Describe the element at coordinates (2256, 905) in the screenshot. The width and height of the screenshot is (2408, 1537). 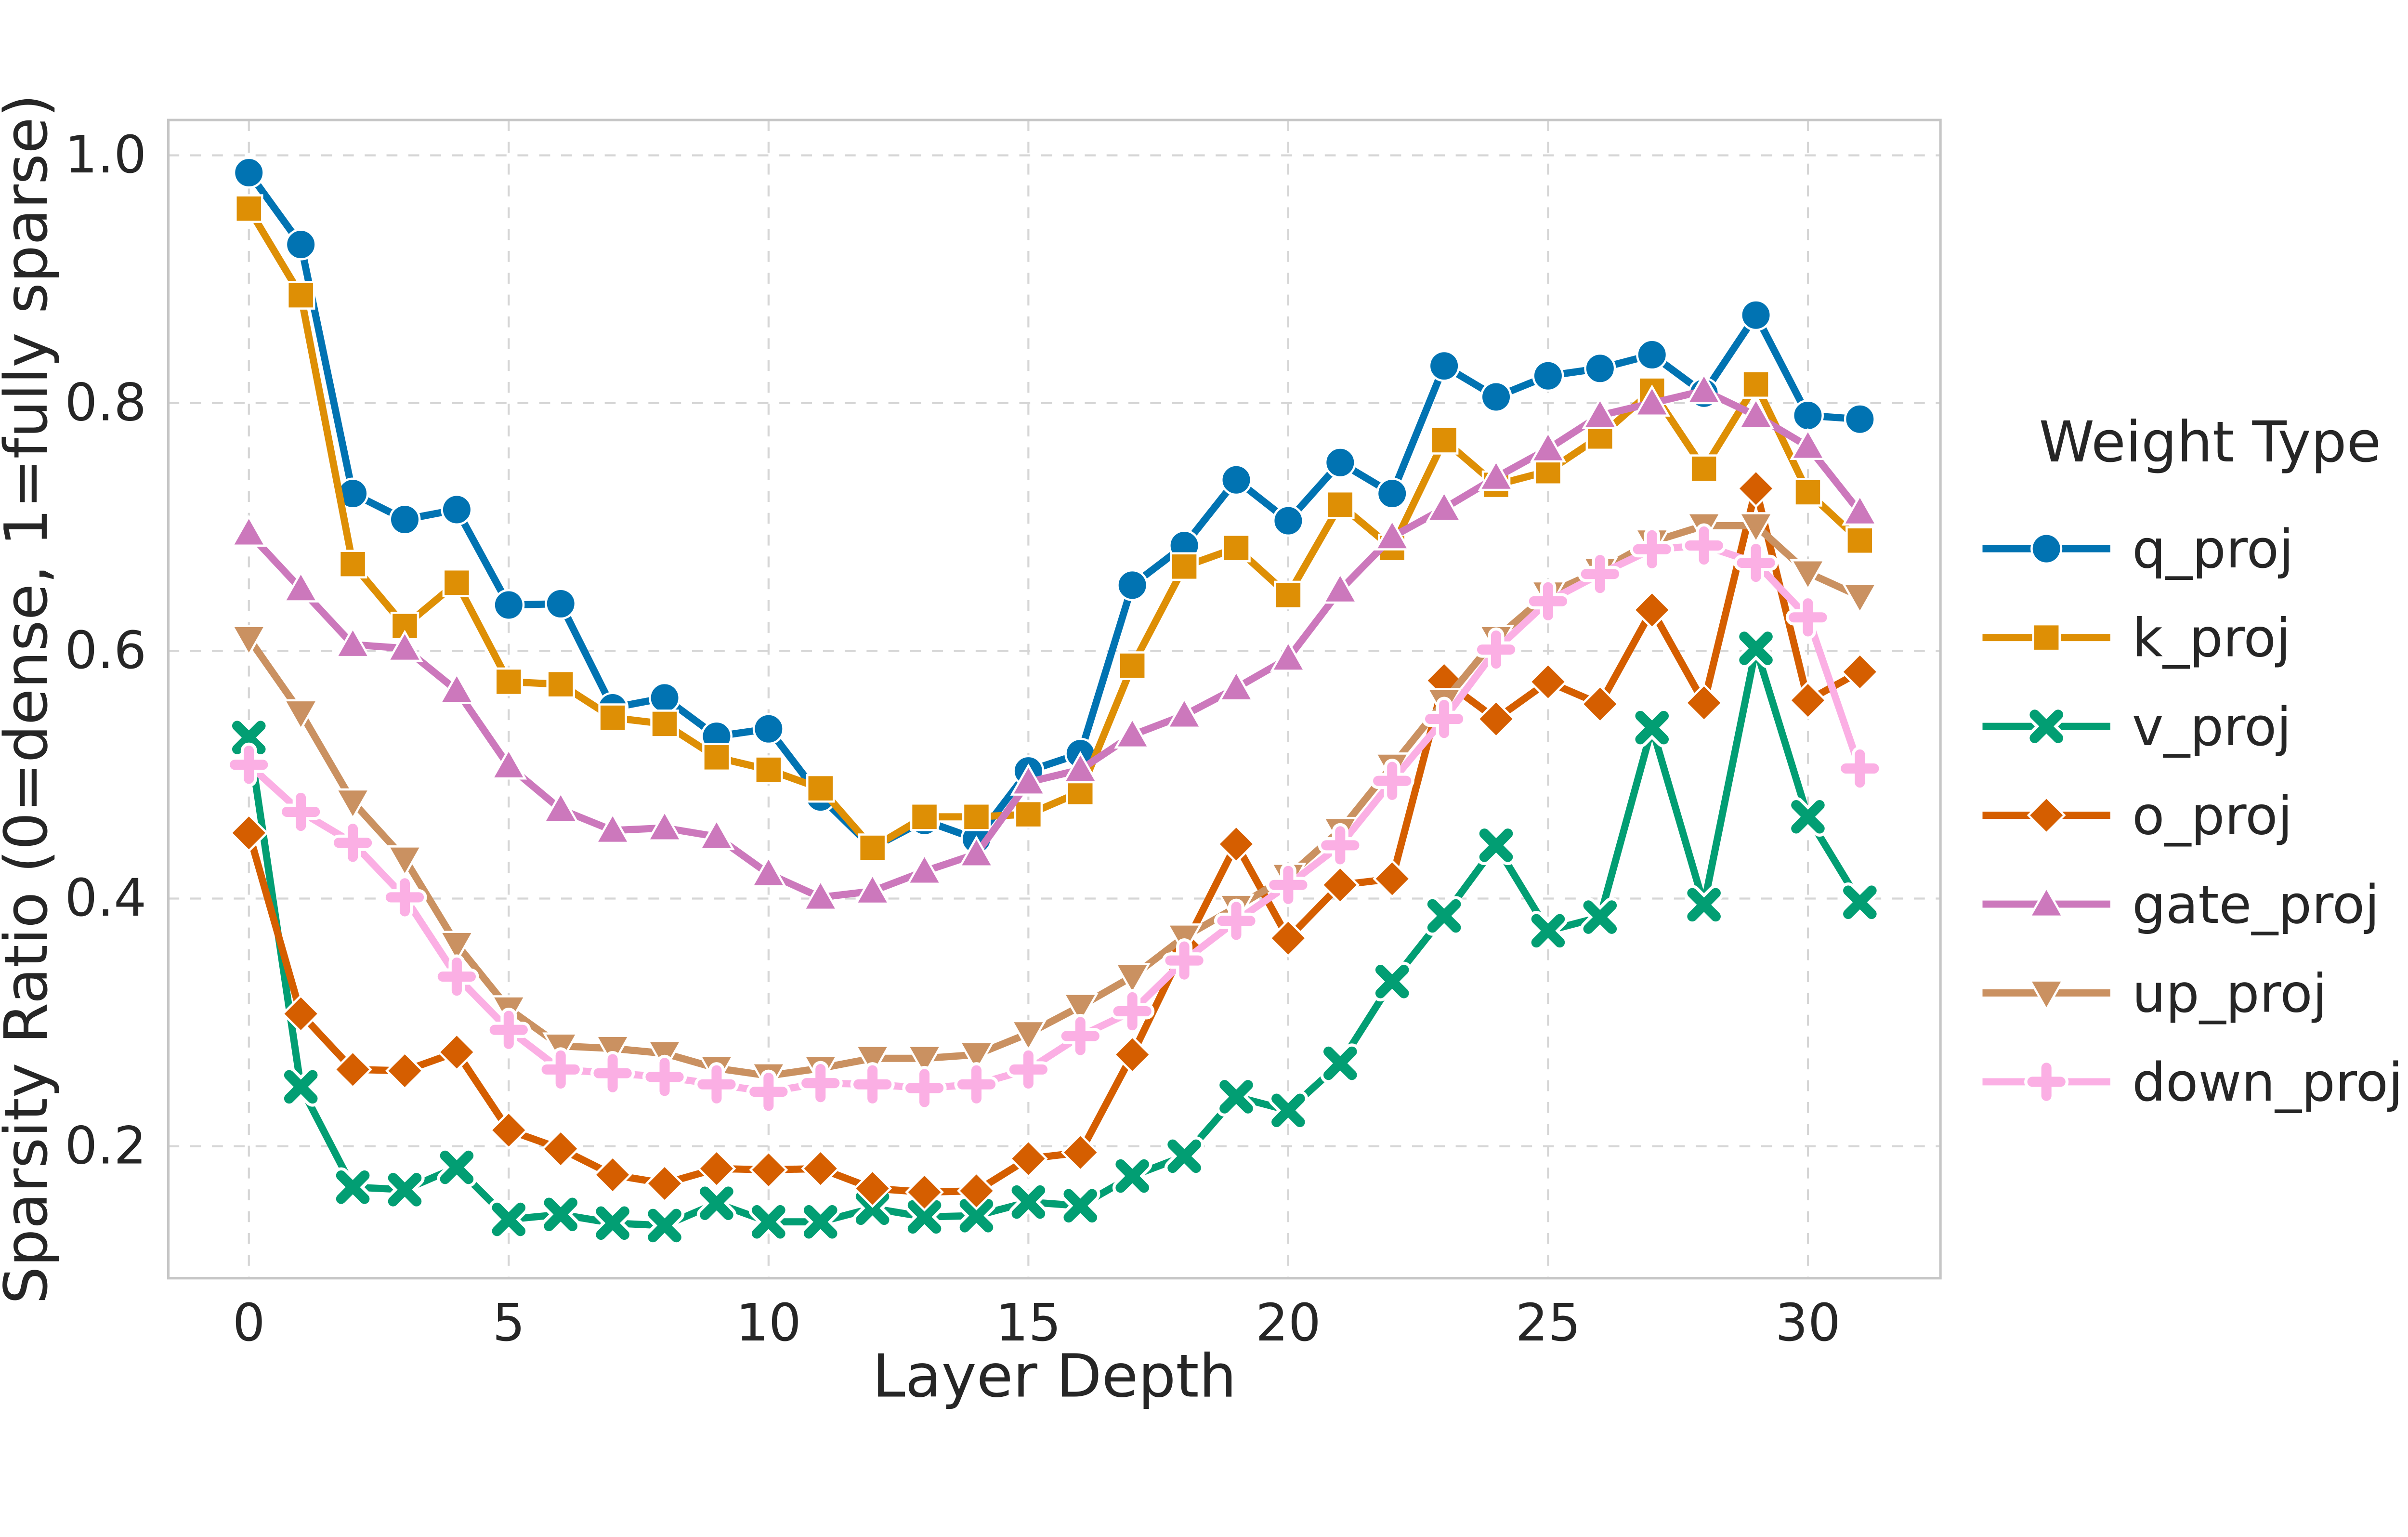
I see `legend-label-gate_proj: gate_proj` at that location.